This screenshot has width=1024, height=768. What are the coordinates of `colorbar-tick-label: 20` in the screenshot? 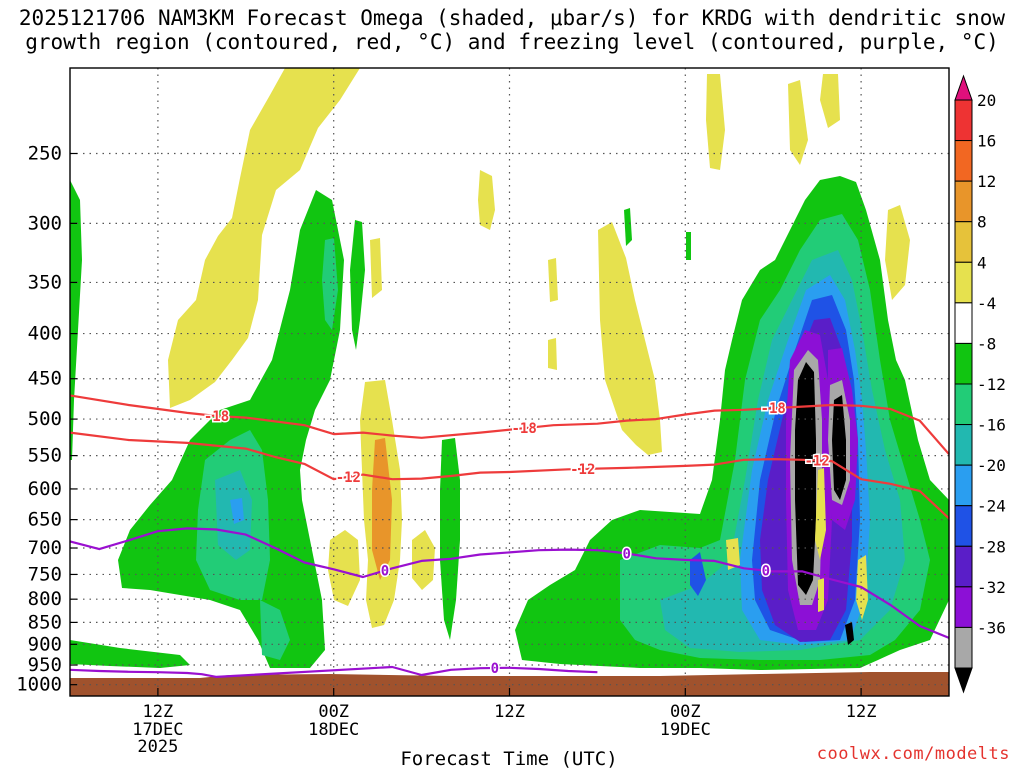 It's located at (986, 100).